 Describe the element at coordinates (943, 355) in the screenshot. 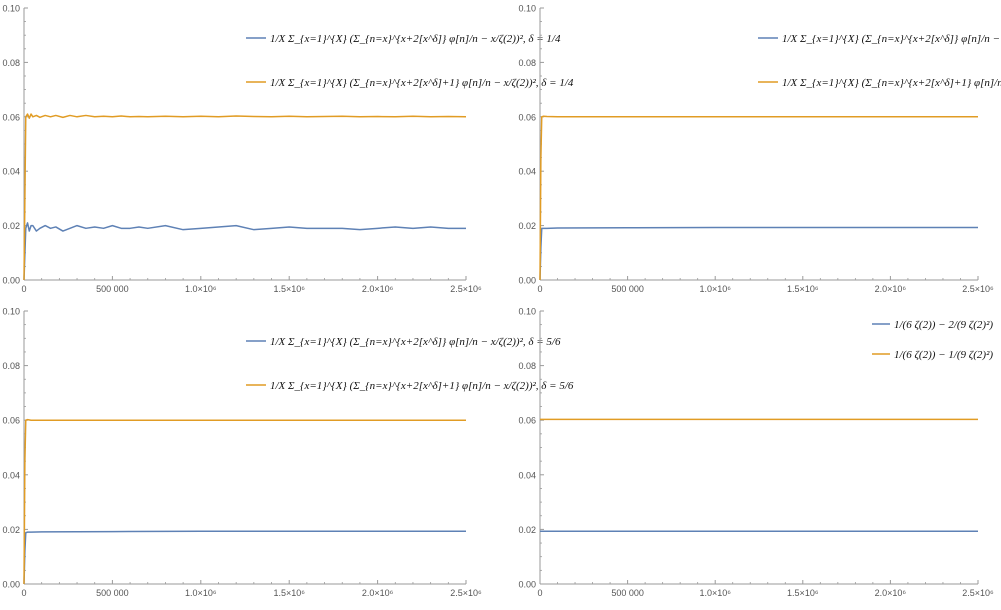

I see `legend-label: 1/(6 ζ(2)) − 1/(9 ζ(2)²)` at that location.